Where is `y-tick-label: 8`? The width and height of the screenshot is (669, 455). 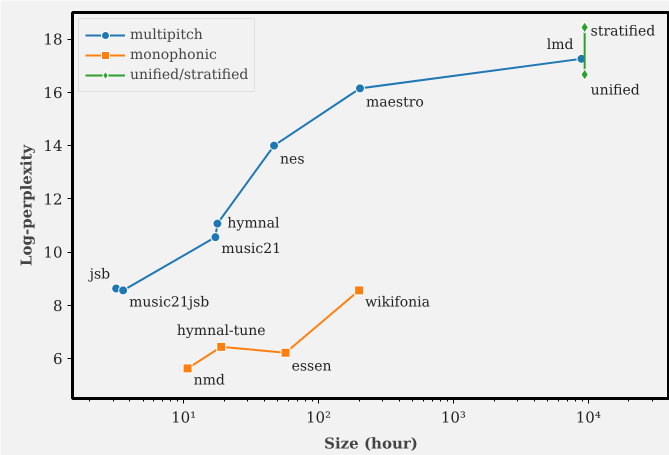
y-tick-label: 8 is located at coordinates (57, 305).